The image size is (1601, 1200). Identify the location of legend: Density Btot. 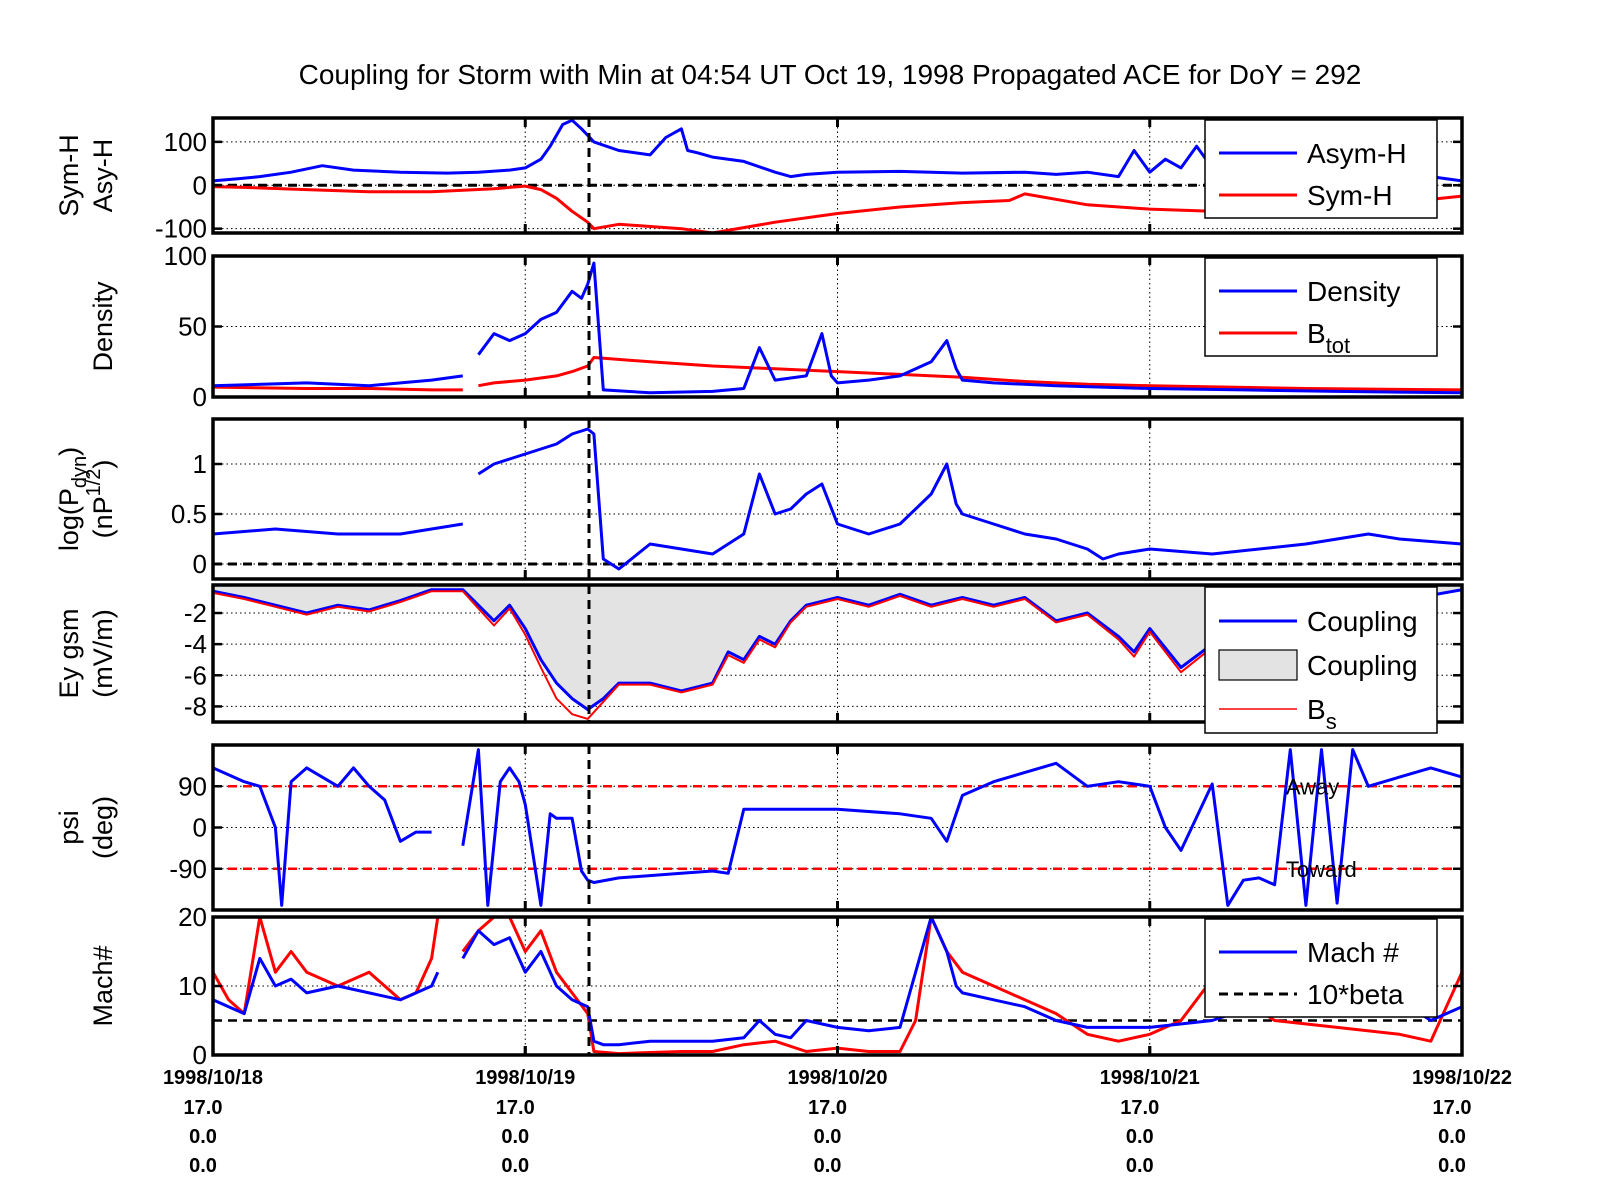
(1321, 307).